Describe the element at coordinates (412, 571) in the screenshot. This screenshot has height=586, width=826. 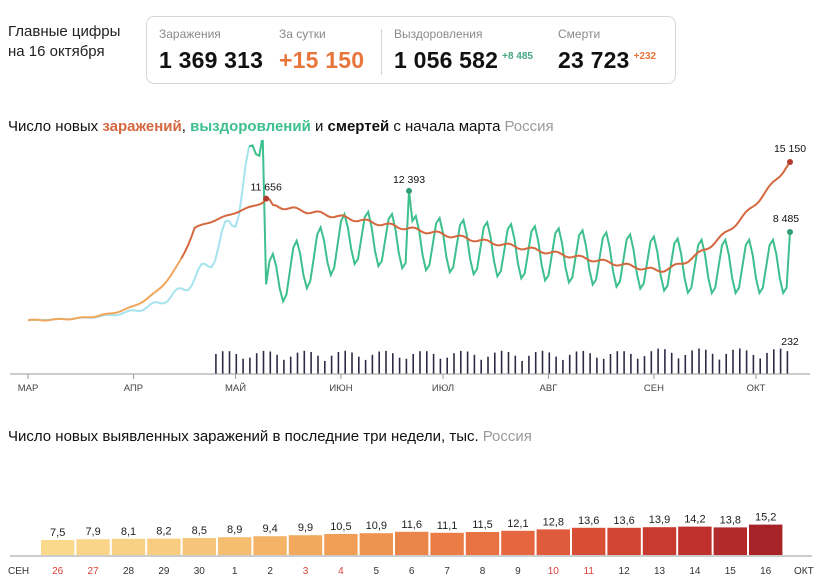
I see `day-label: 6` at that location.